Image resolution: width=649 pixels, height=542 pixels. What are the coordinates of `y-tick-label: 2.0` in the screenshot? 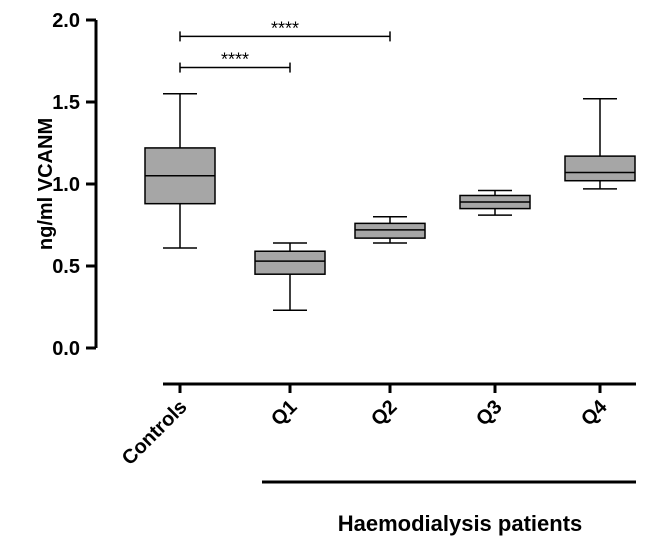 It's located at (66, 21).